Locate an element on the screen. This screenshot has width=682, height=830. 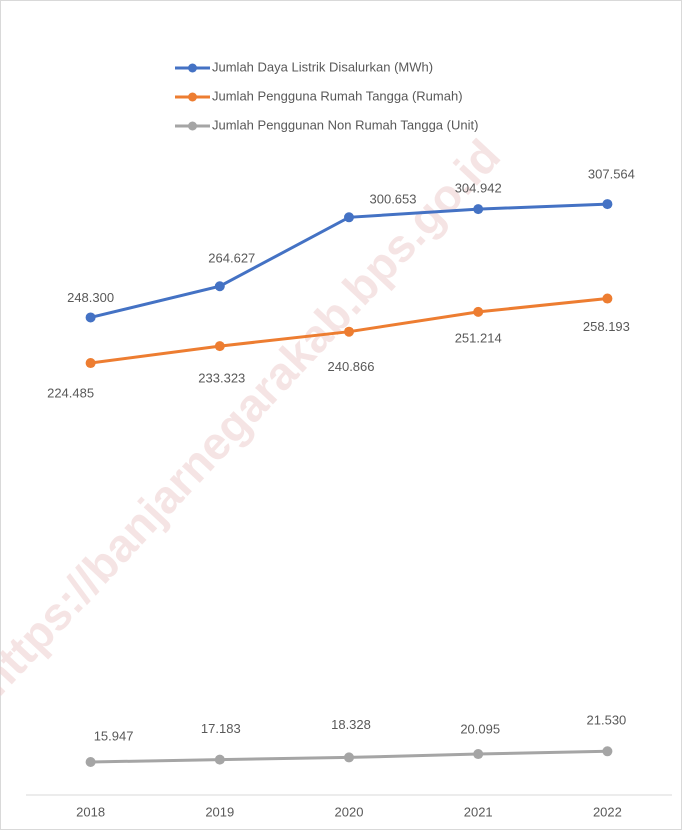
data-label: 20.095 is located at coordinates (480, 728).